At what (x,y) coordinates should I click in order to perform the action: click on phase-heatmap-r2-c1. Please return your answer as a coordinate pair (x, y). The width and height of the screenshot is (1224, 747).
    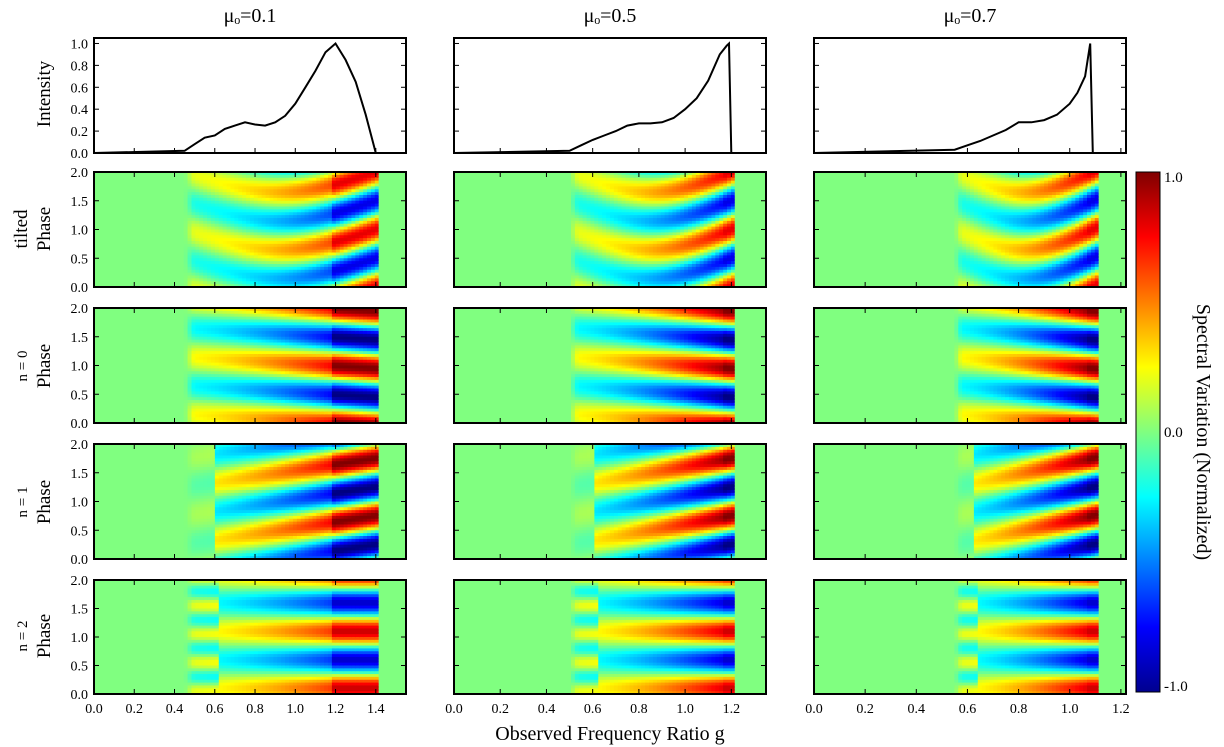
    Looking at the image, I should click on (250, 366).